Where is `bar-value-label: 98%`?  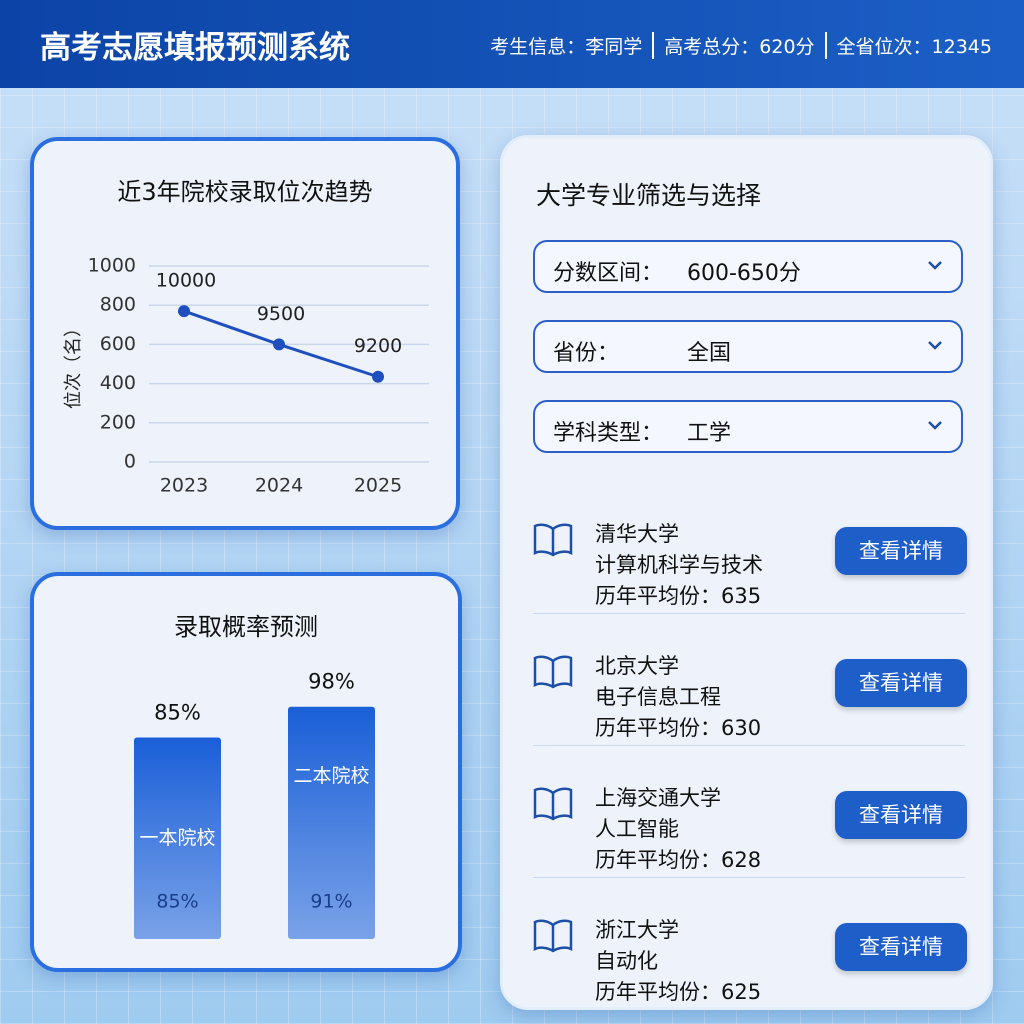
bar-value-label: 98% is located at coordinates (331, 682).